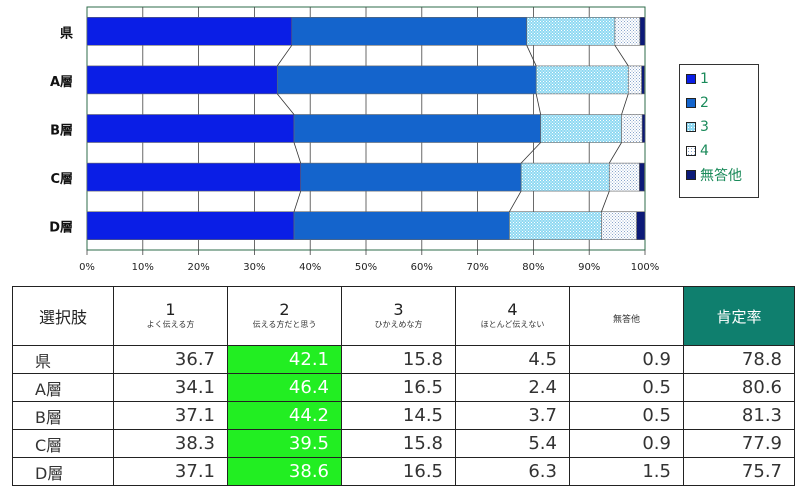  Describe the element at coordinates (398, 316) in the screenshot. I see `header-col-3: 3 ひかえめな方` at that location.